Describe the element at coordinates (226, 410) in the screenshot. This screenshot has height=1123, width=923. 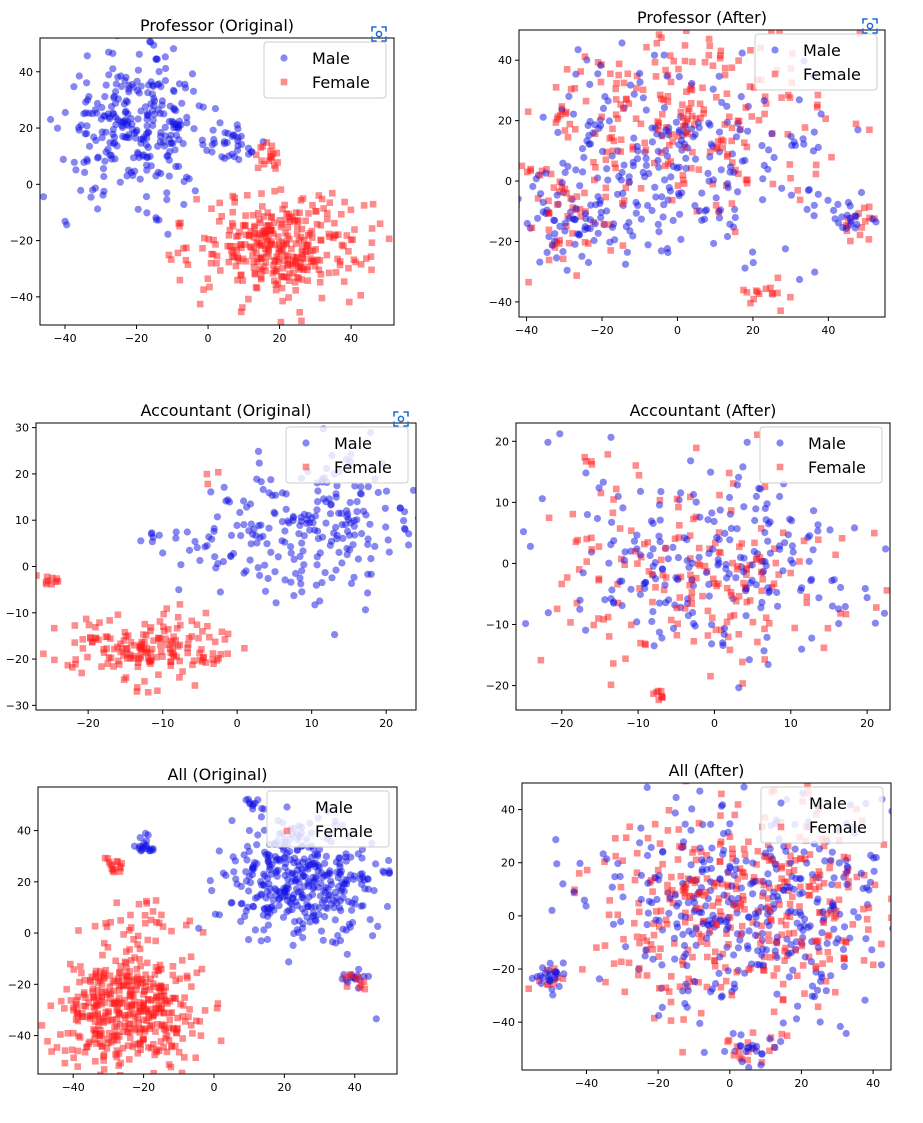
I see `chart-title: Accountant (Original)` at that location.